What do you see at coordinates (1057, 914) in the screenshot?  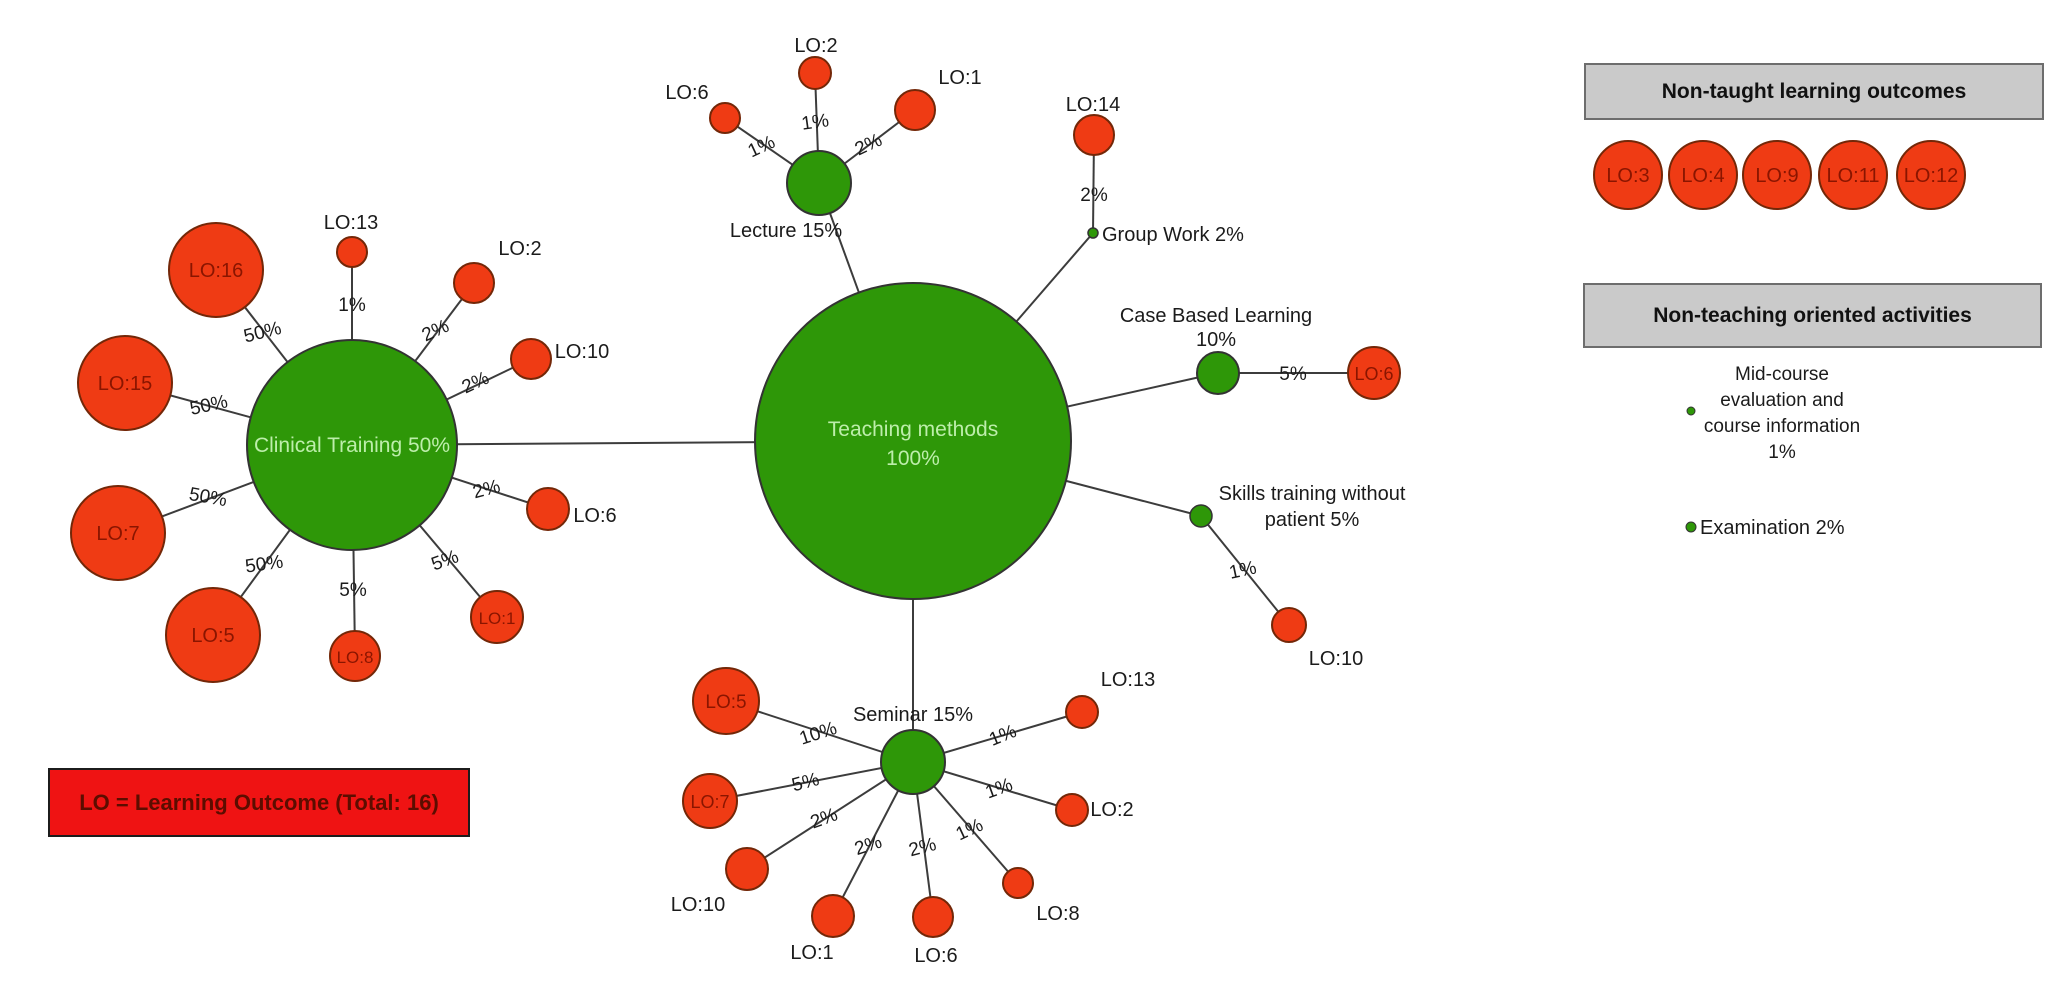 I see `node-label-se-lo8: LO:8` at bounding box center [1057, 914].